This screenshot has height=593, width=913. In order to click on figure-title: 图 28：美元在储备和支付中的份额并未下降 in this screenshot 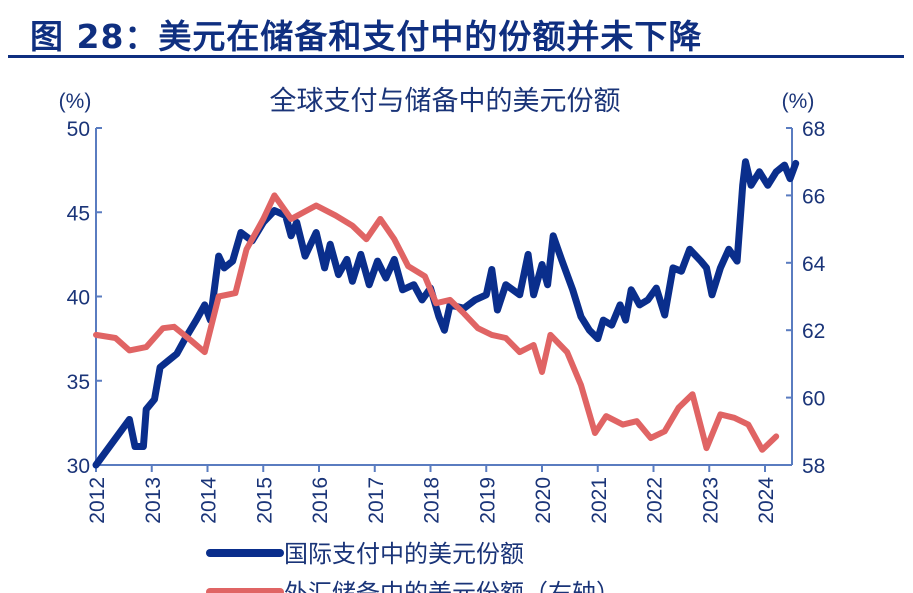, I will do `click(366, 36)`.